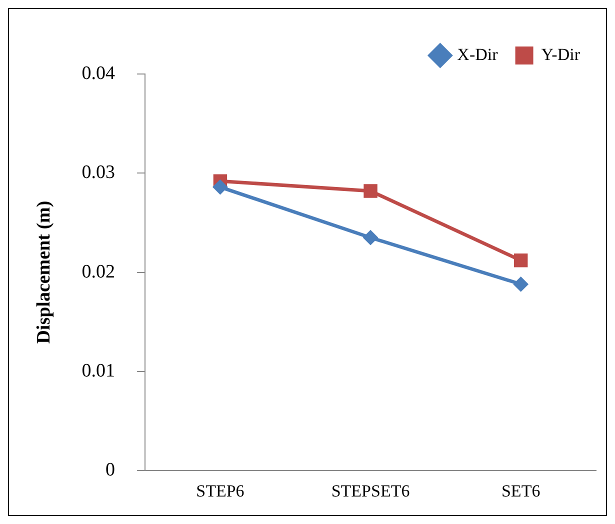  I want to click on y-tick-label: 0.04, so click(99, 73).